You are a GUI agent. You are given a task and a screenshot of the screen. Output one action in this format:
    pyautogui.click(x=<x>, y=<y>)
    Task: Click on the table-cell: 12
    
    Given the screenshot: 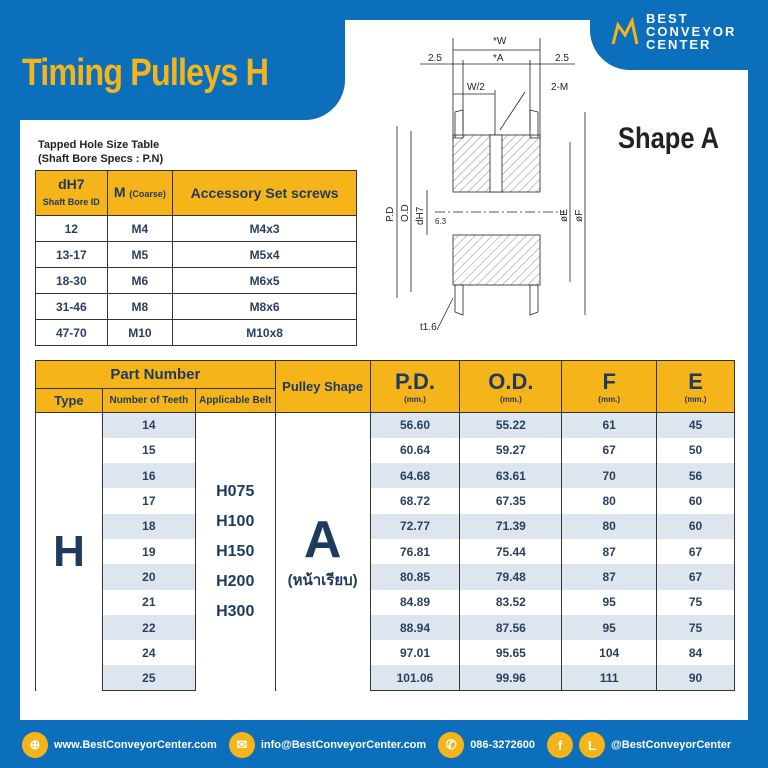 What is the action you would take?
    pyautogui.click(x=71, y=228)
    